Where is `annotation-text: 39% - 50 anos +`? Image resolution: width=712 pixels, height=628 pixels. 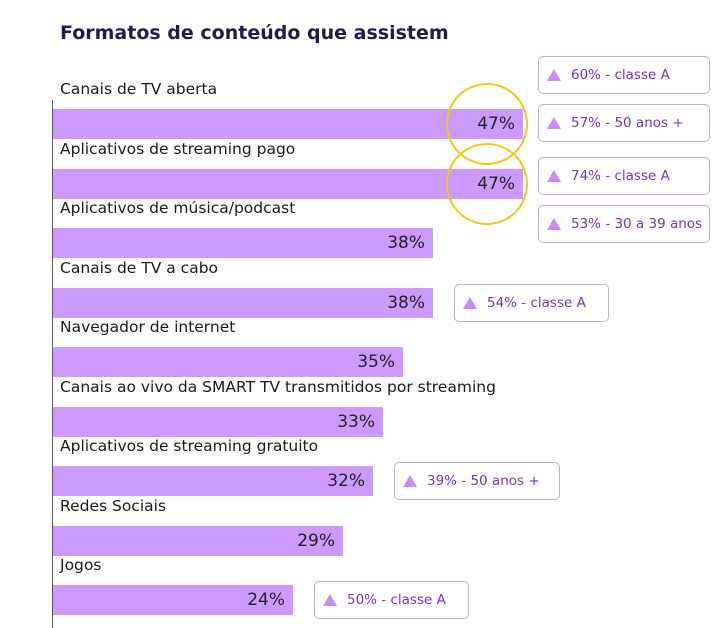 annotation-text: 39% - 50 anos + is located at coordinates (483, 481).